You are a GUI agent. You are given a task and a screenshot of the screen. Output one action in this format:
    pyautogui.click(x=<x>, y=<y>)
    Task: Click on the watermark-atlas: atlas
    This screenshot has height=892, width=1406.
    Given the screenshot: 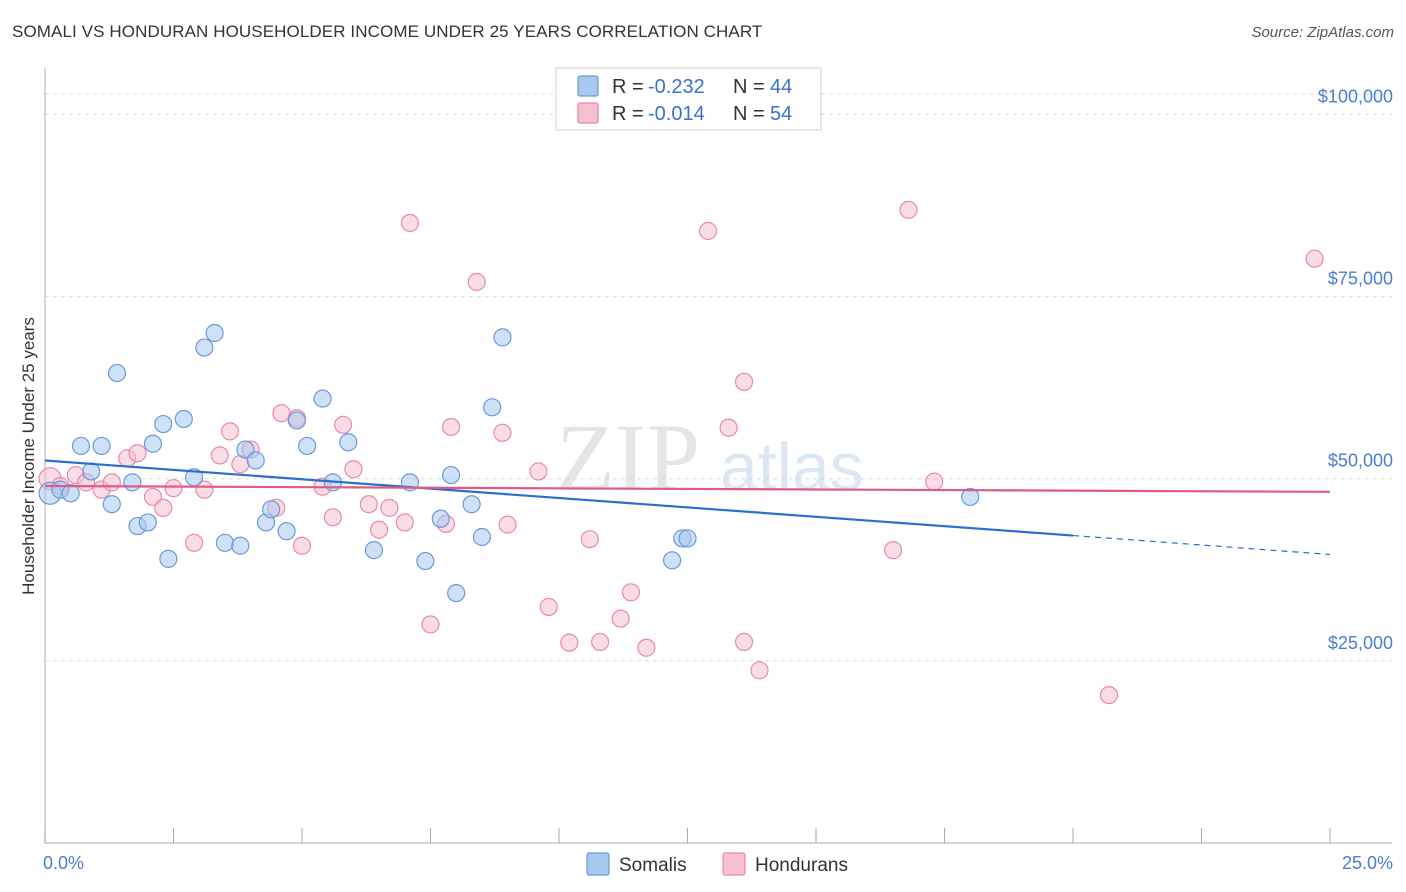 What is the action you would take?
    pyautogui.click(x=792, y=467)
    